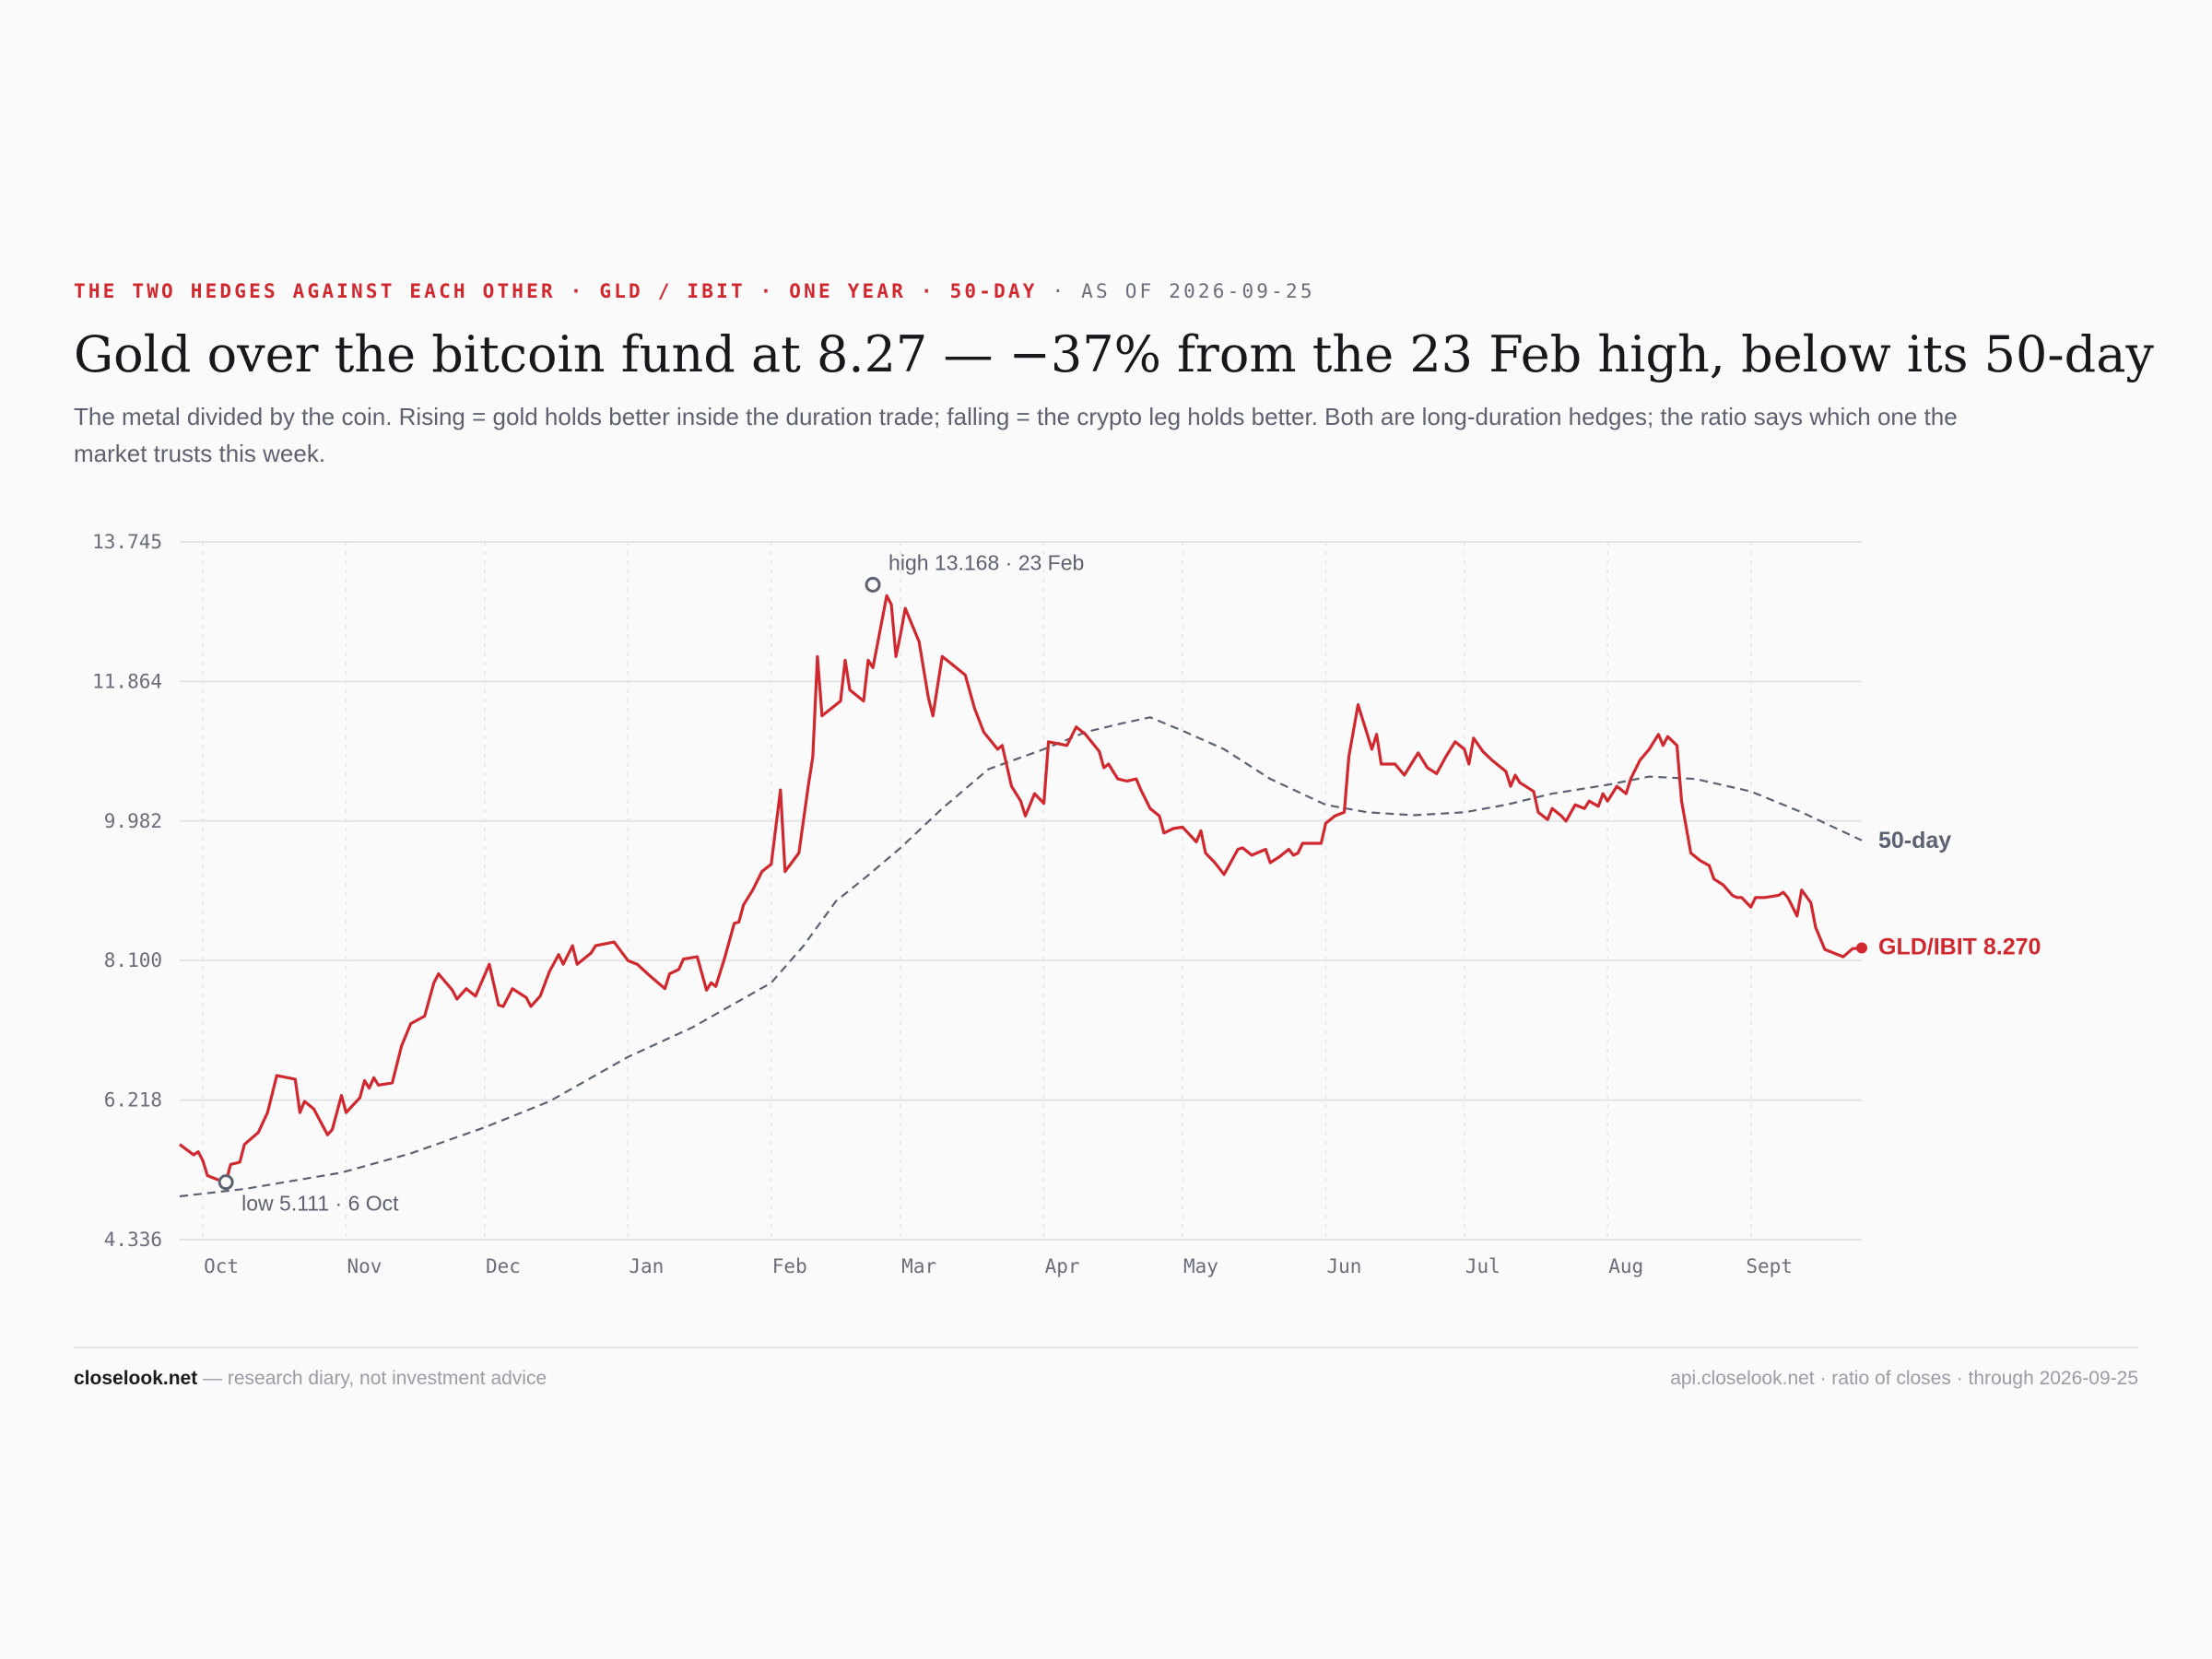 This screenshot has height=1659, width=2212. Describe the element at coordinates (918, 1266) in the screenshot. I see `x-tick-label: Mar` at that location.